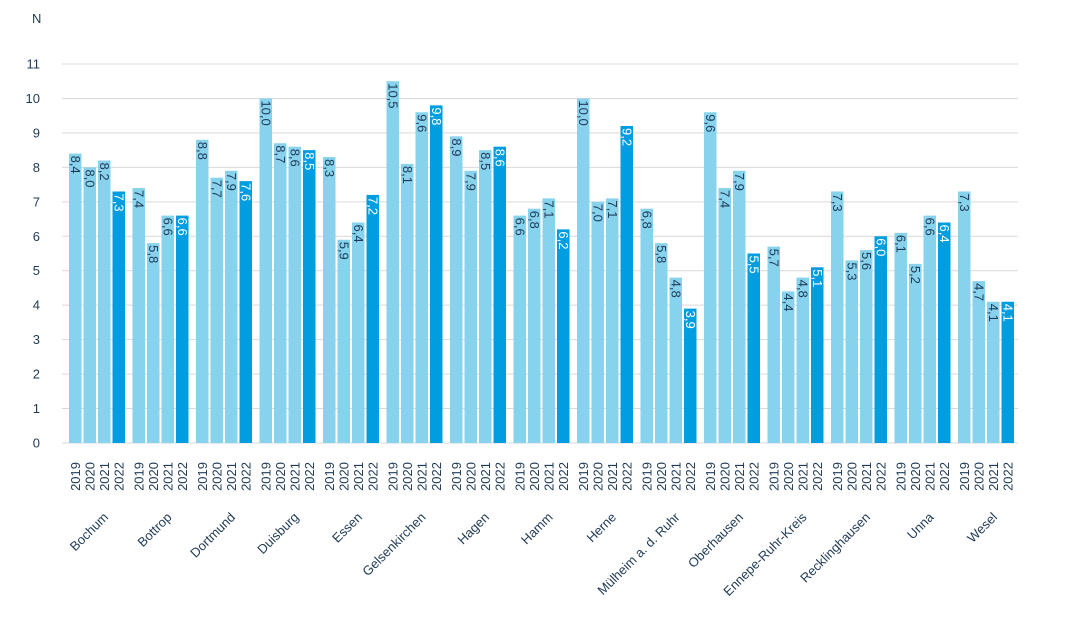 The image size is (1080, 632). I want to click on value-label: 7,2, so click(372, 206).